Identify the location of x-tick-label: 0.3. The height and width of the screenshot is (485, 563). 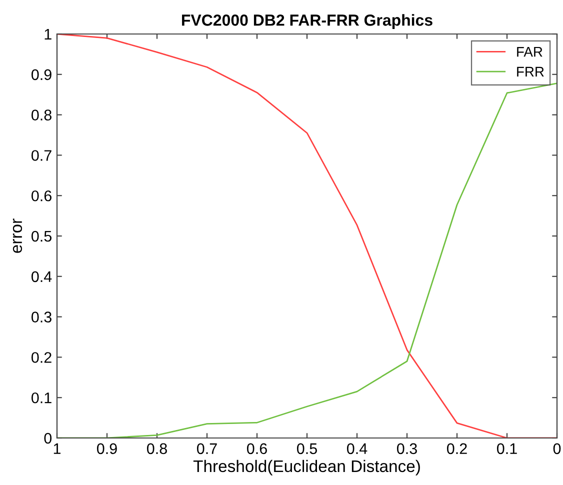
(406, 448).